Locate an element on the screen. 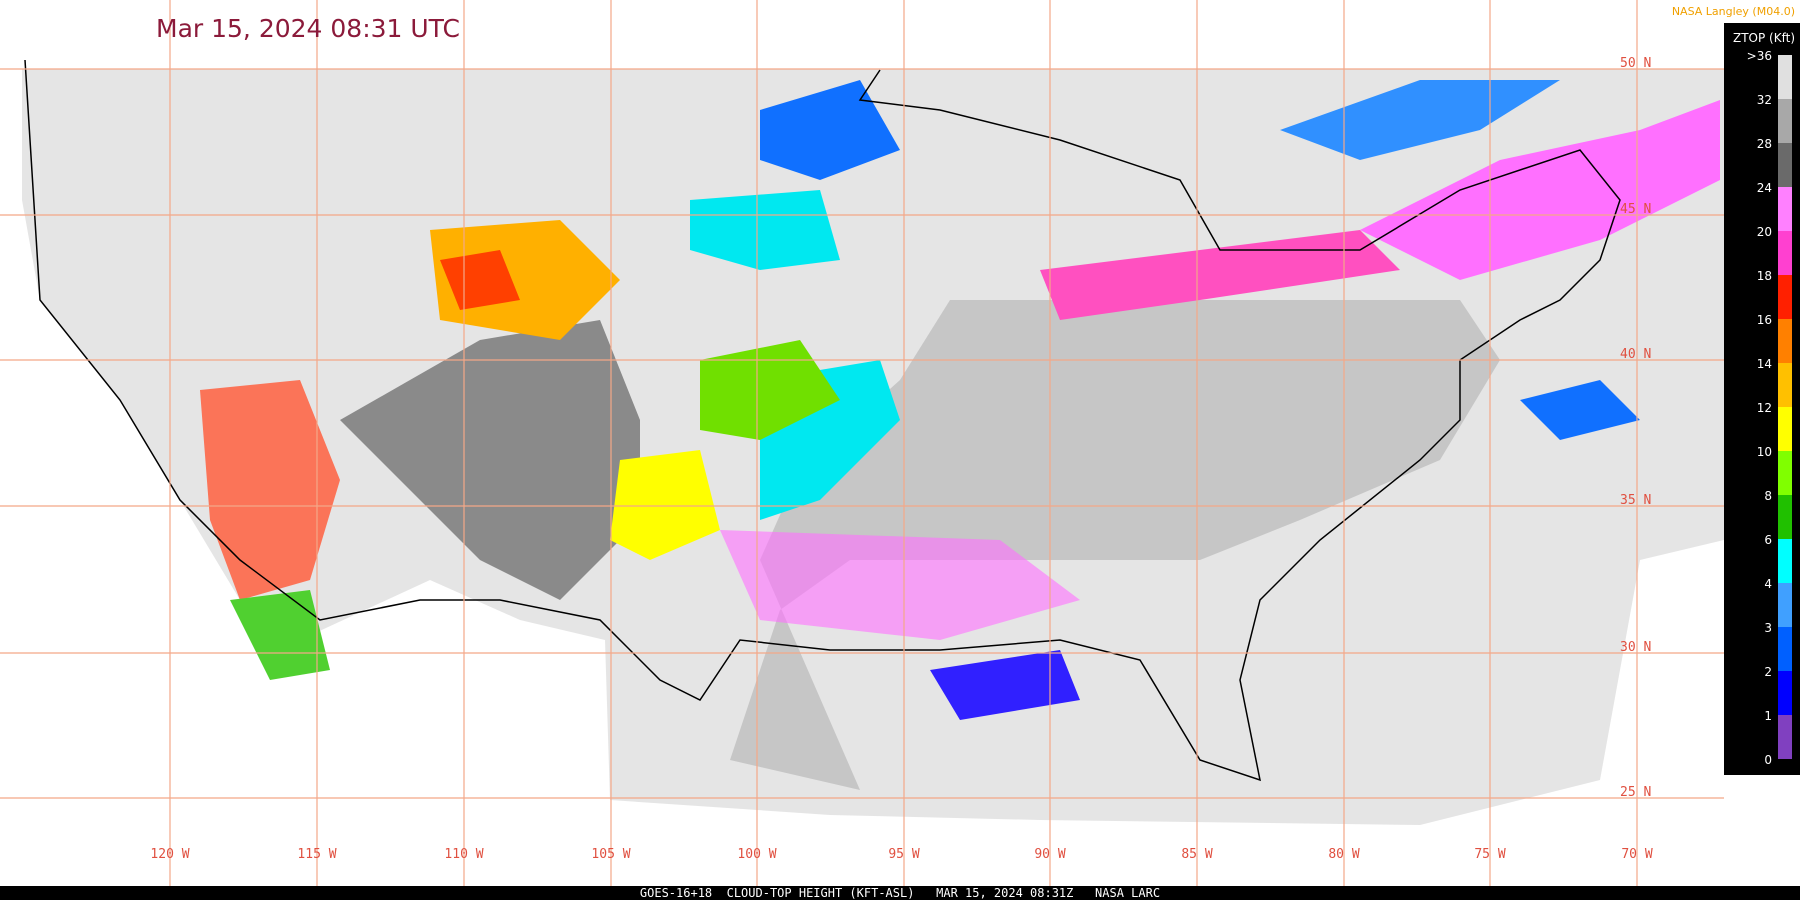  legend-label: 16 is located at coordinates (1764, 320).